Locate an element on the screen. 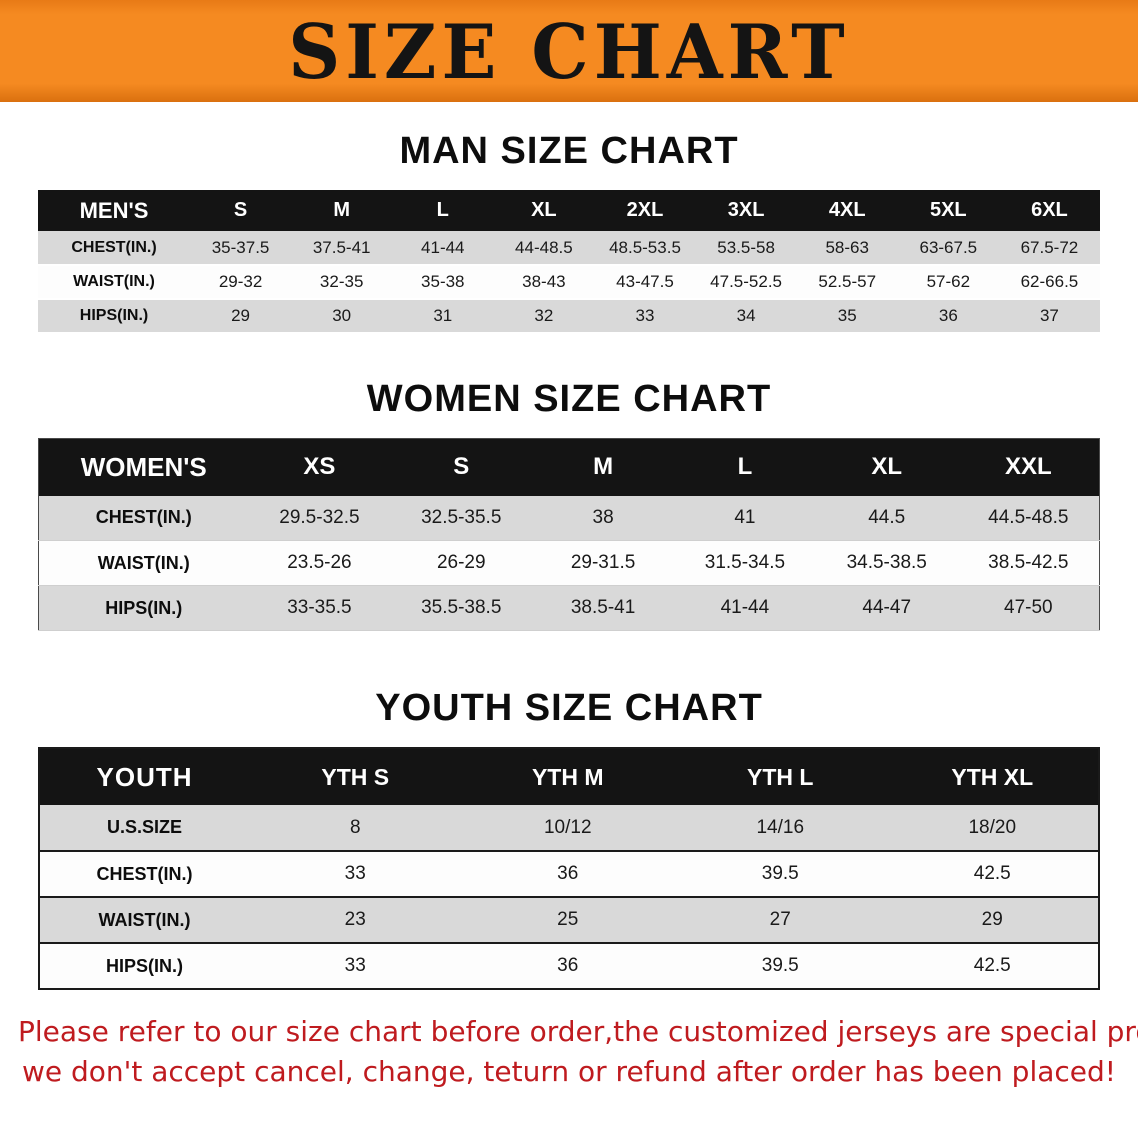 The width and height of the screenshot is (1138, 1132). table-cell: 29-31.5 is located at coordinates (603, 563).